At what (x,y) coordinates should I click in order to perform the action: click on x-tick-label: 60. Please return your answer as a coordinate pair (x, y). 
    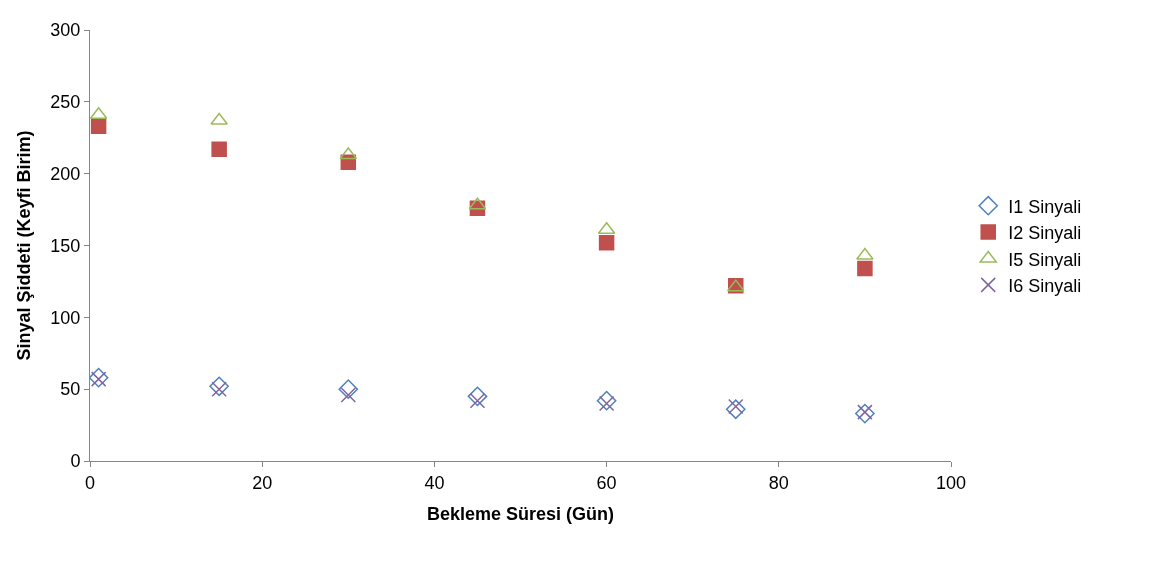
    Looking at the image, I should click on (606, 482).